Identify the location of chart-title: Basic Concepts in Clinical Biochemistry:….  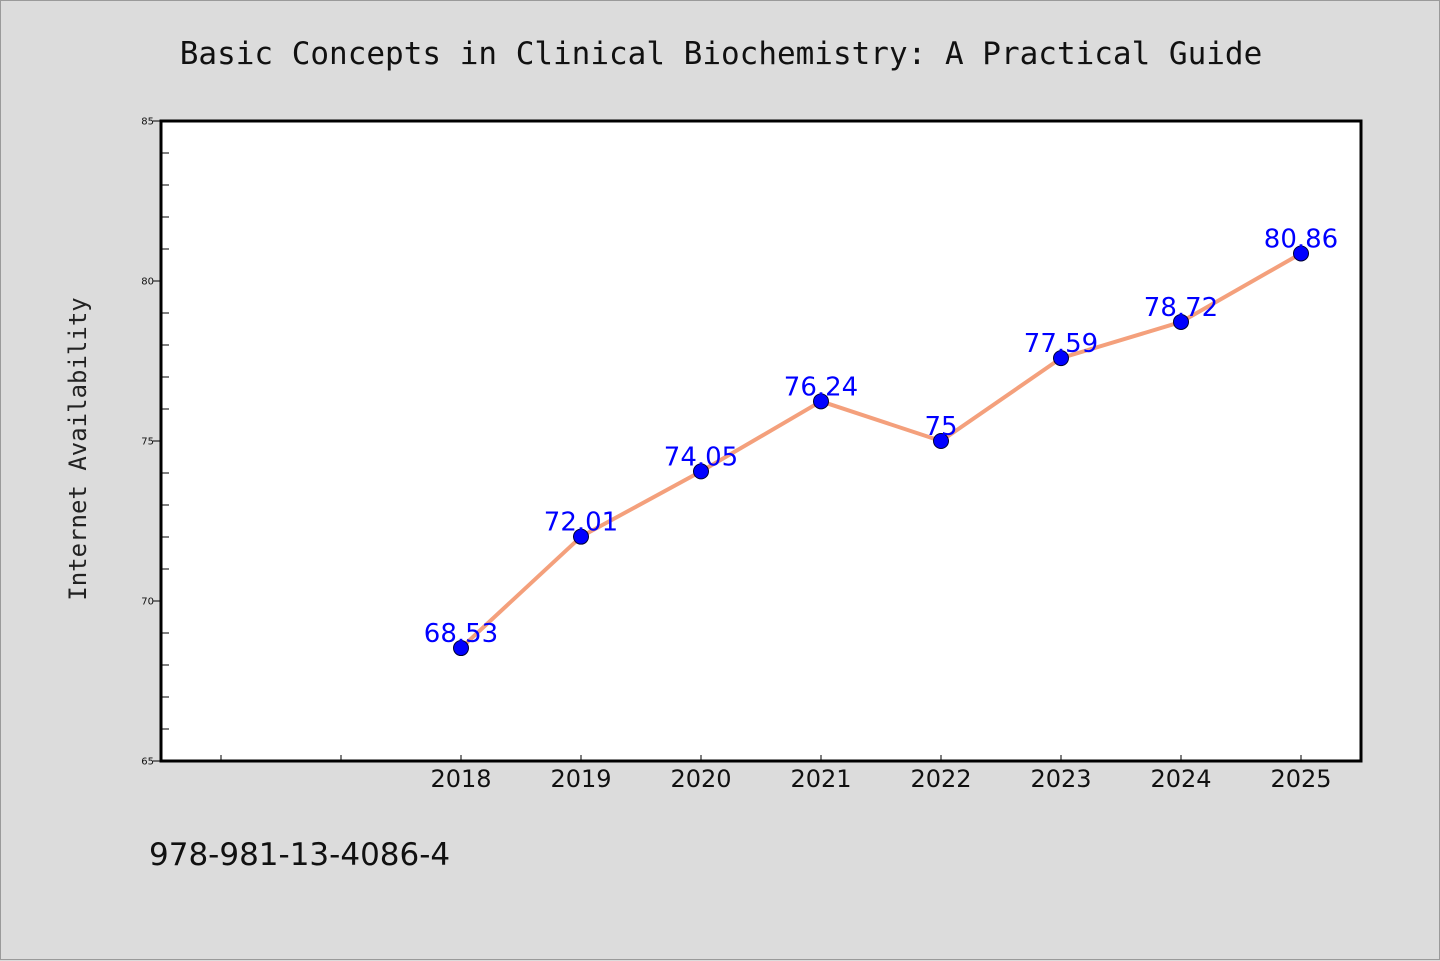
(721, 54).